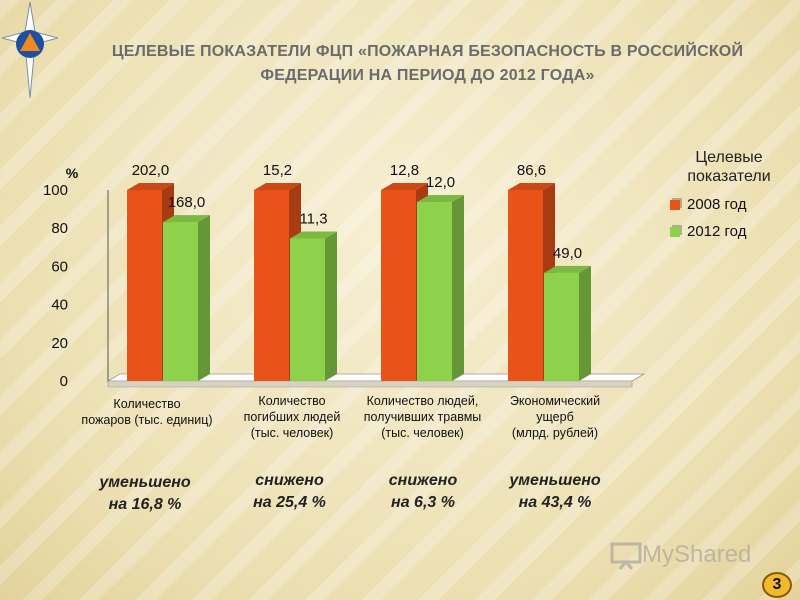 This screenshot has width=800, height=600. Describe the element at coordinates (531, 170) in the screenshot. I see `data-label: 86,6` at that location.